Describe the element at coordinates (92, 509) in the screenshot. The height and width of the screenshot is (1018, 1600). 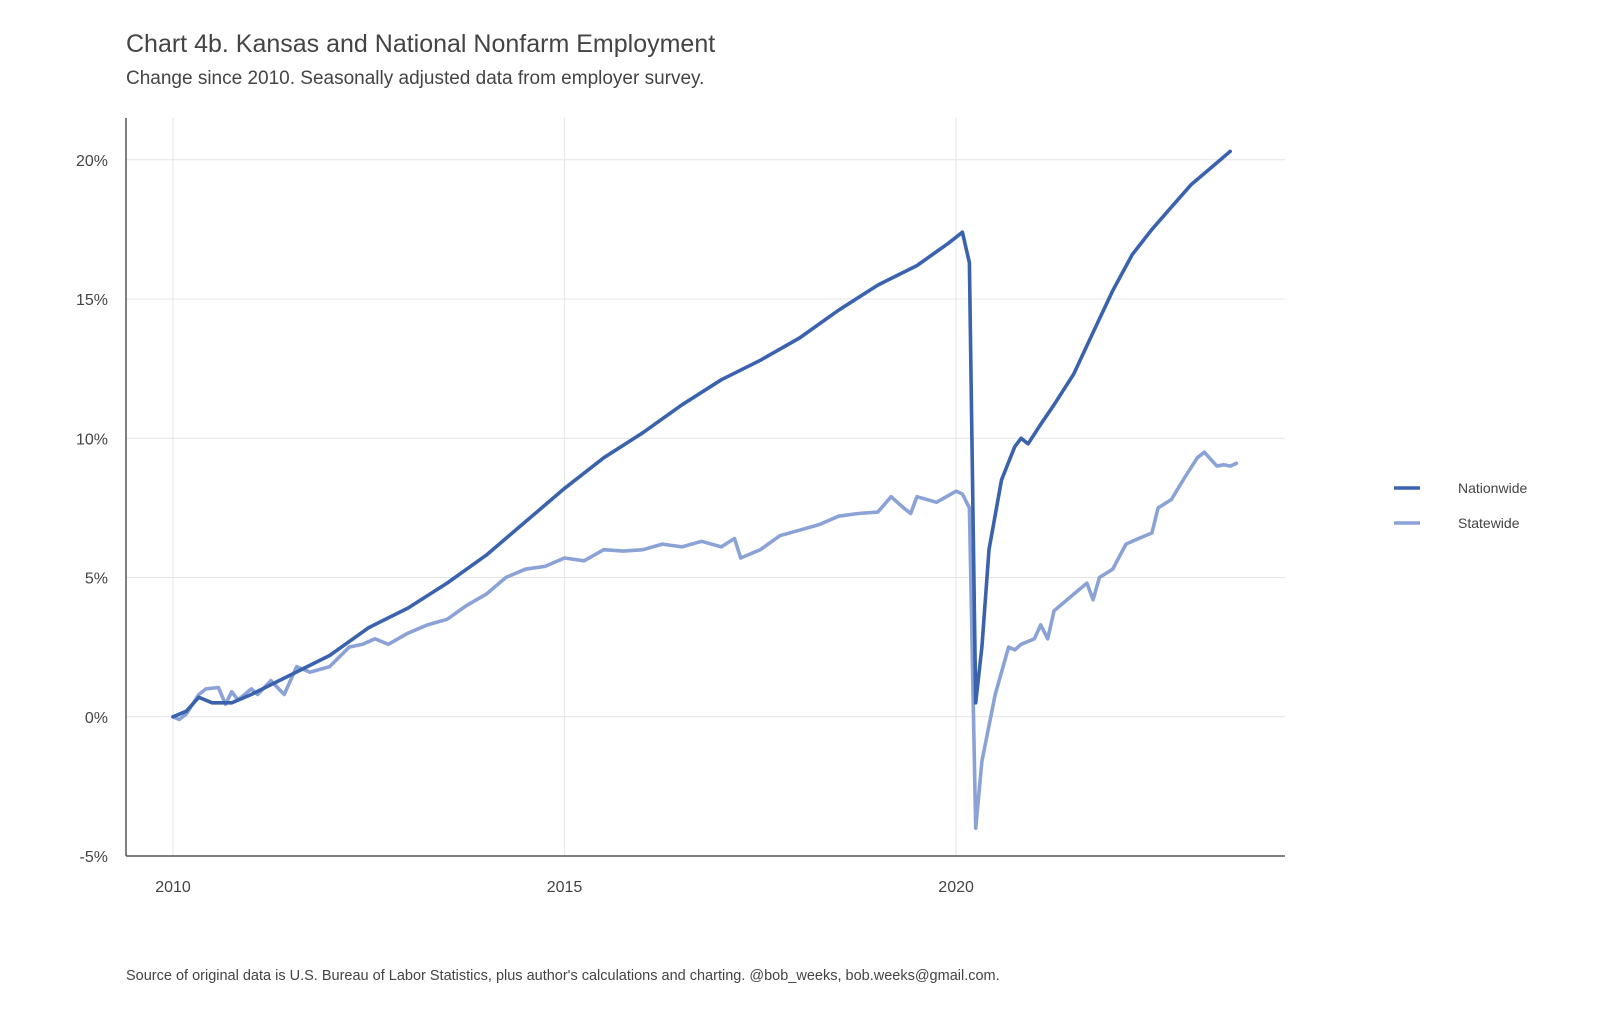
I see `y-tick-labels: -5% 0% 5% 10% 15% 20%` at that location.